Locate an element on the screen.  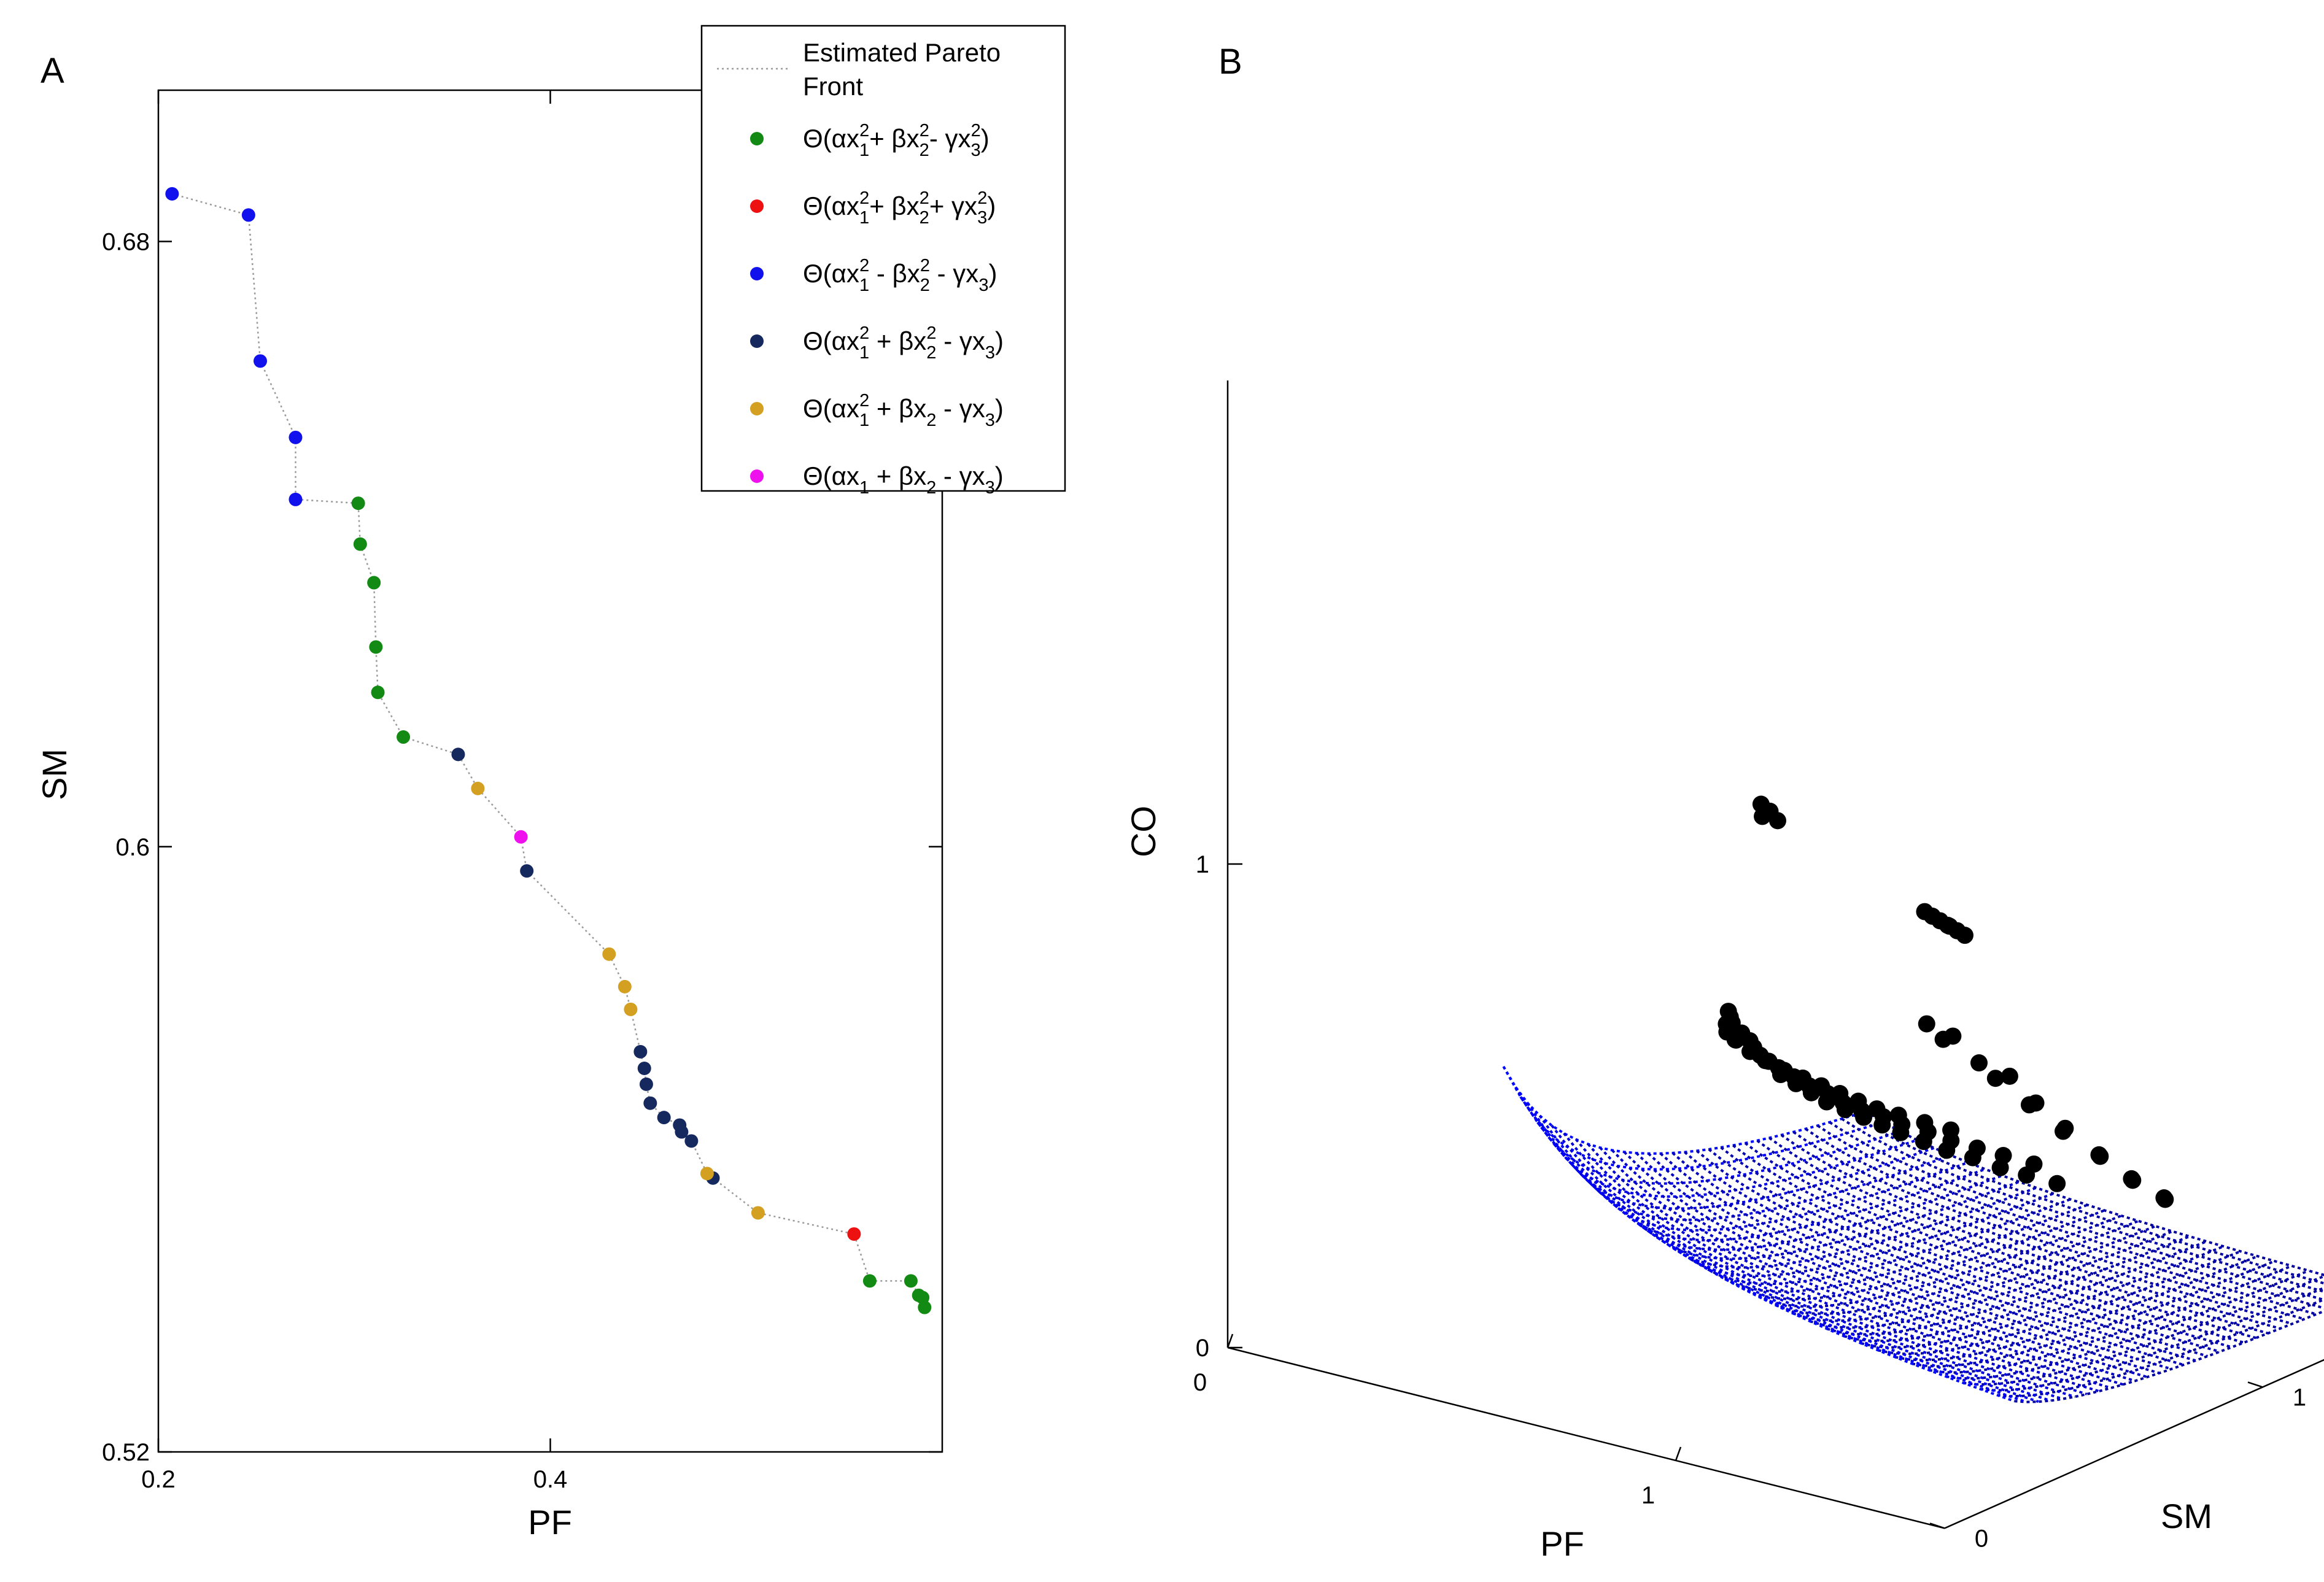
co-tick-label: 0 is located at coordinates (1202, 1348).